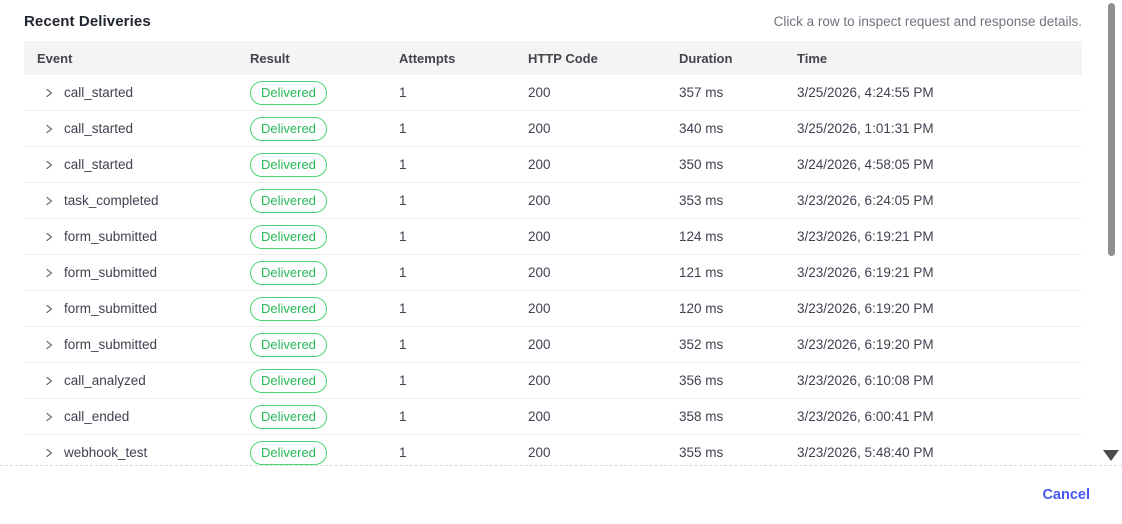  I want to click on event-cell: task_completed, so click(143, 200).